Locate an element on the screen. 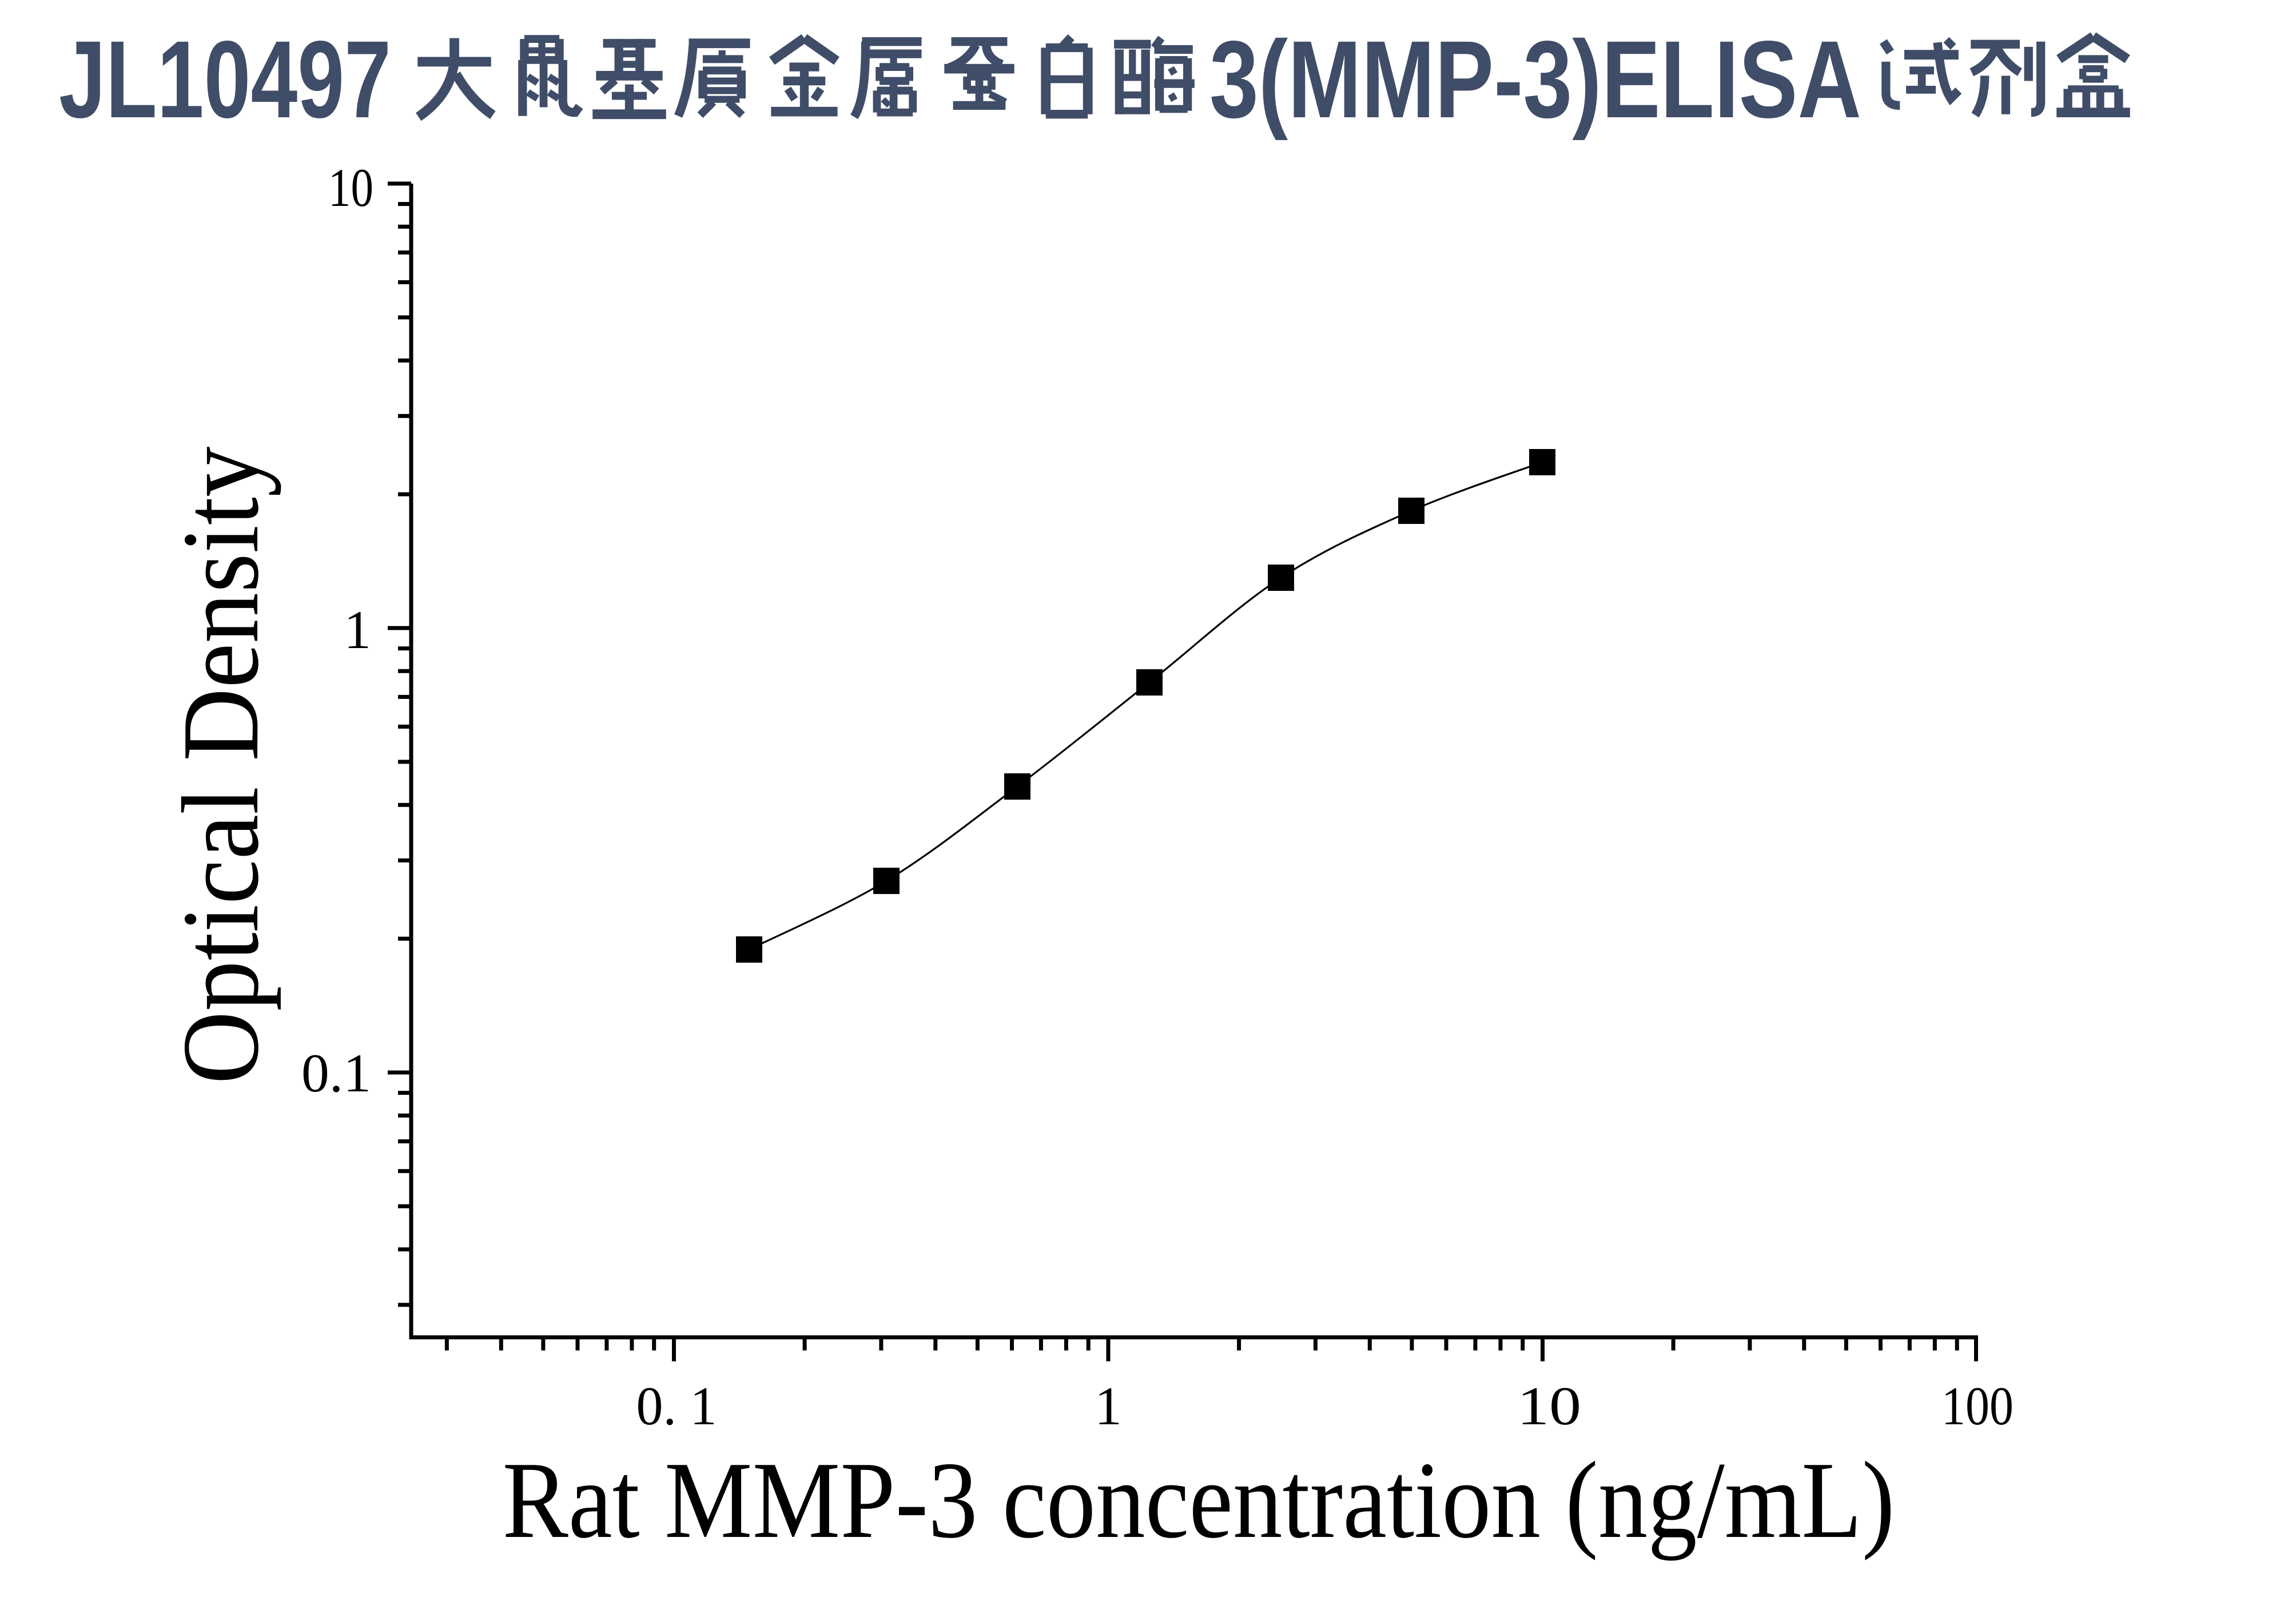  svg-text: Optical Density is located at coordinates (220, 765).